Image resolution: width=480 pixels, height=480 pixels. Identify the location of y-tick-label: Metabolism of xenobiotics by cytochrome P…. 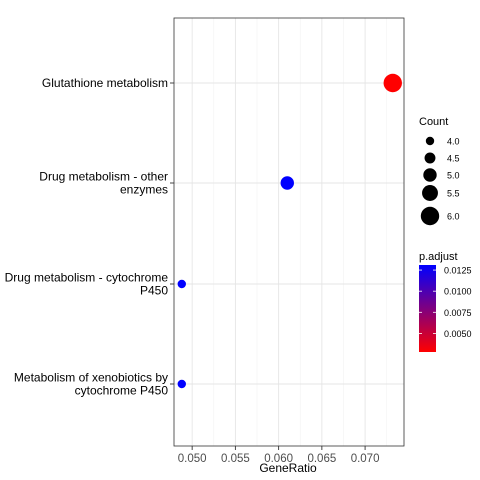
(91, 384).